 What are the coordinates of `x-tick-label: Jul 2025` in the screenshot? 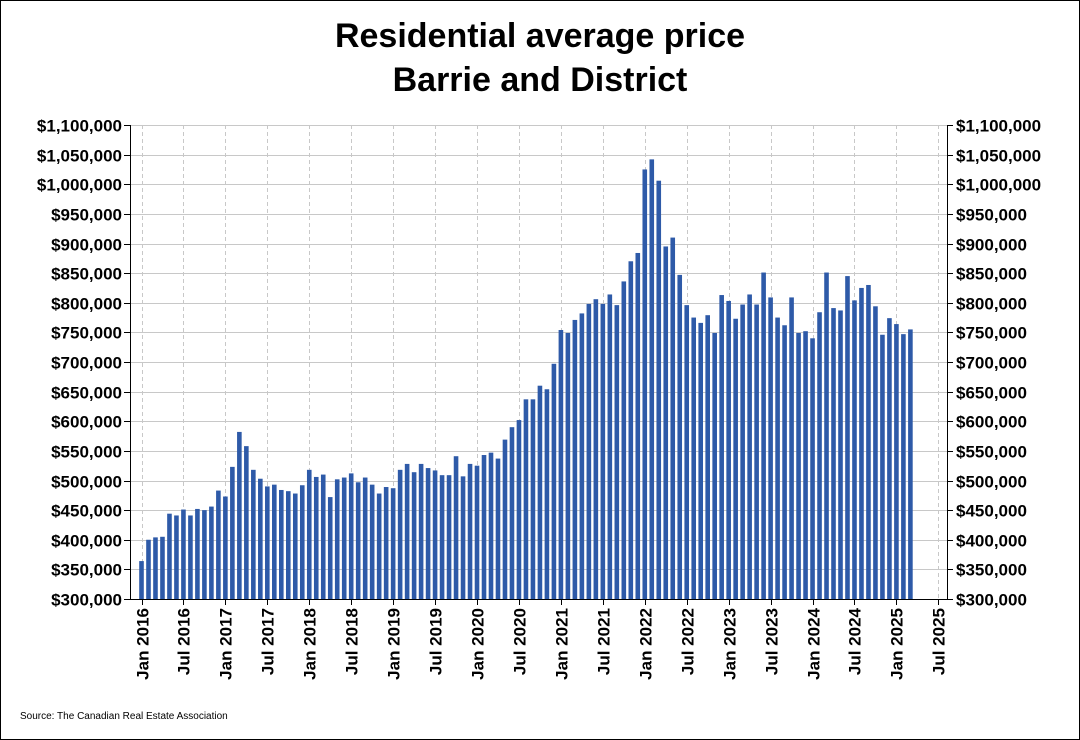 It's located at (939, 641).